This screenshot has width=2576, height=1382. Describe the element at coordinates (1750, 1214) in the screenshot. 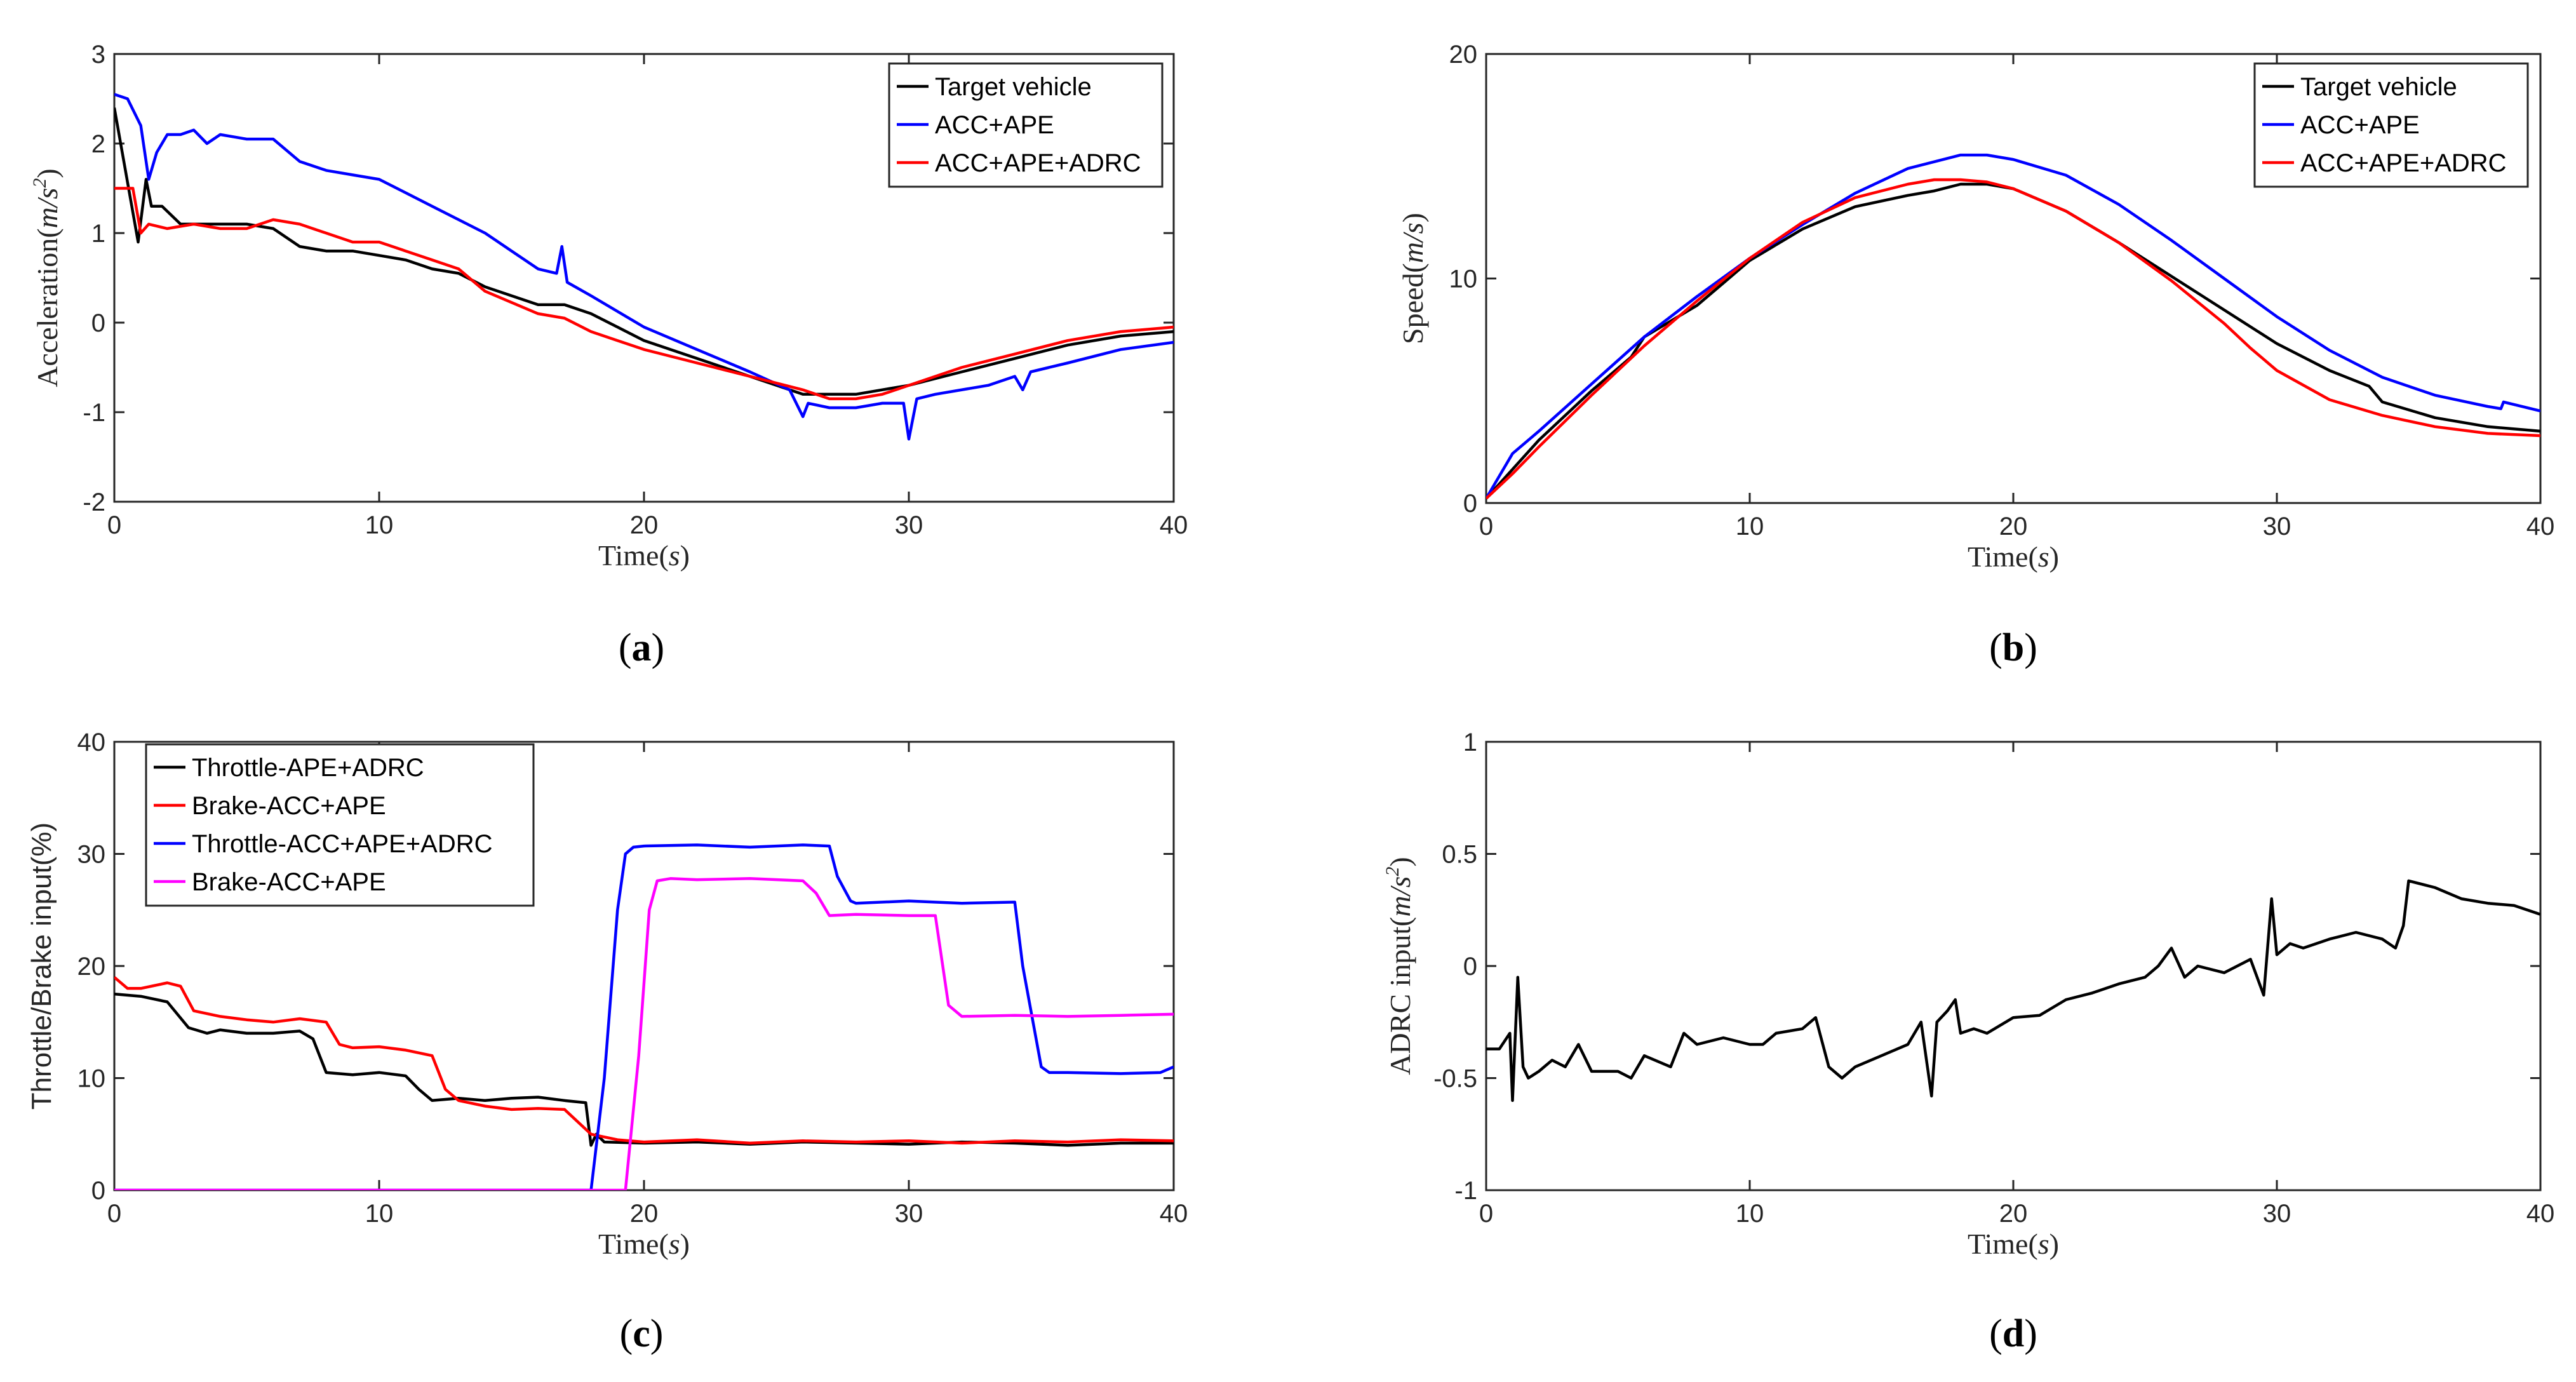

I see `x-tick-label-d: 10` at that location.